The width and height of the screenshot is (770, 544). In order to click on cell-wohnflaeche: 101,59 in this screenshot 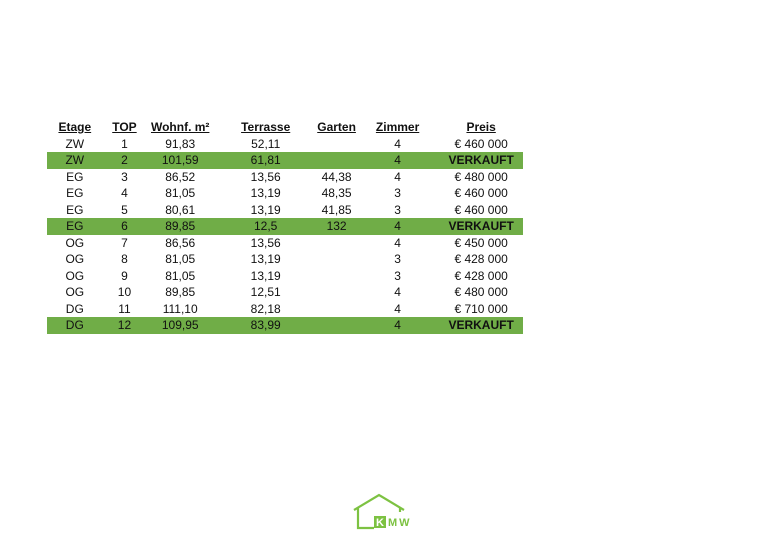, I will do `click(180, 160)`.